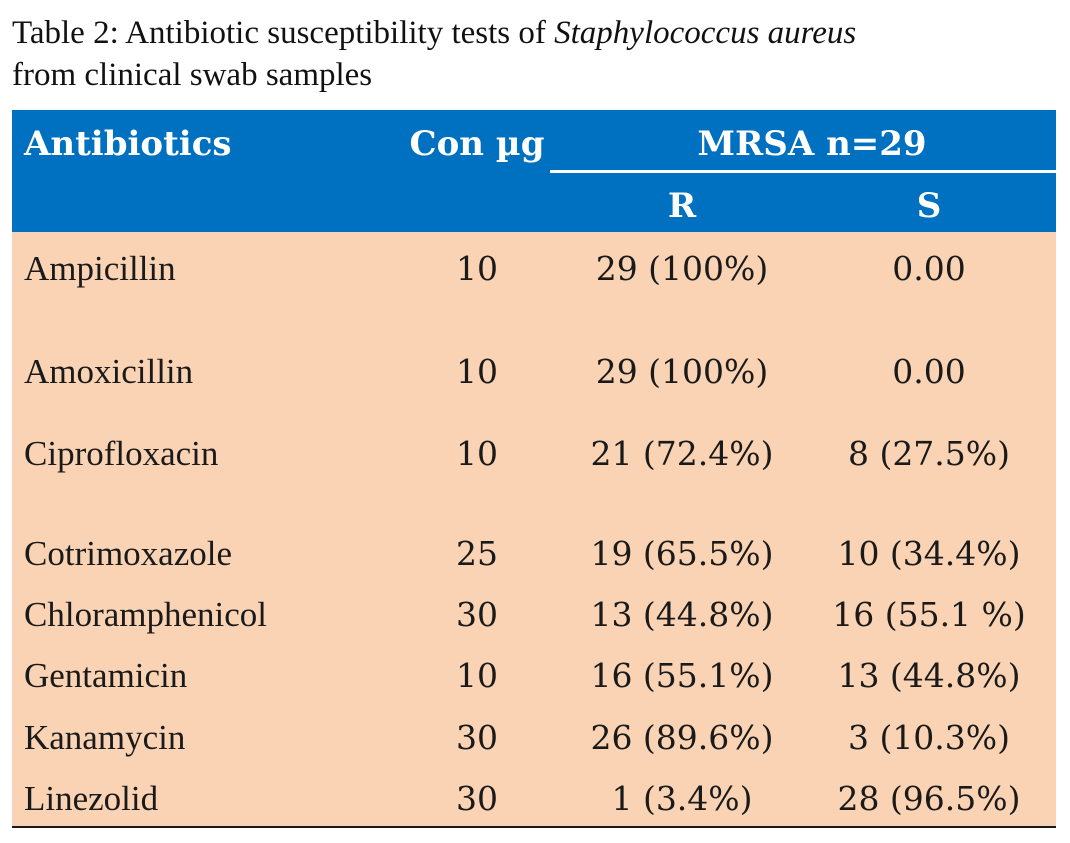  What do you see at coordinates (682, 206) in the screenshot?
I see `header-resistant: R` at bounding box center [682, 206].